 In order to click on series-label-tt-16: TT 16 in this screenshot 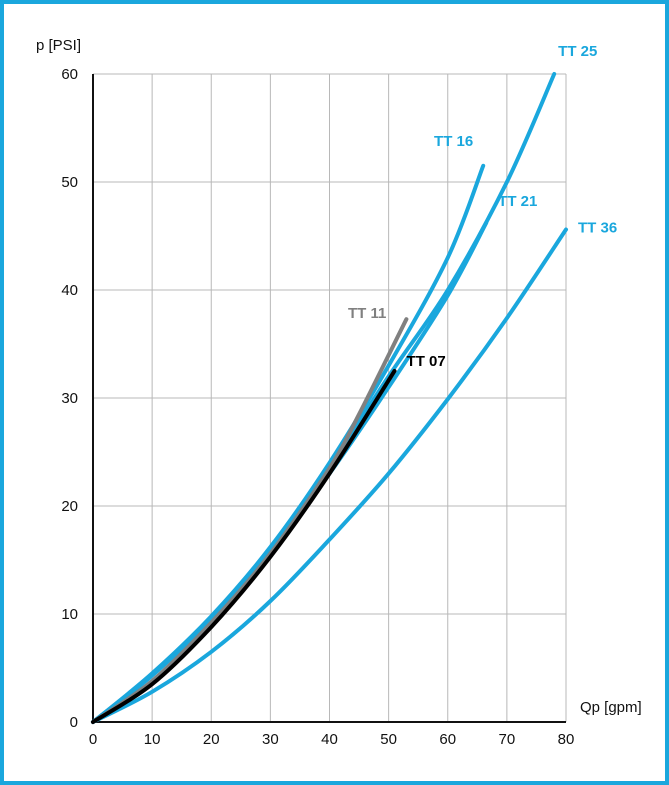, I will do `click(453, 141)`.